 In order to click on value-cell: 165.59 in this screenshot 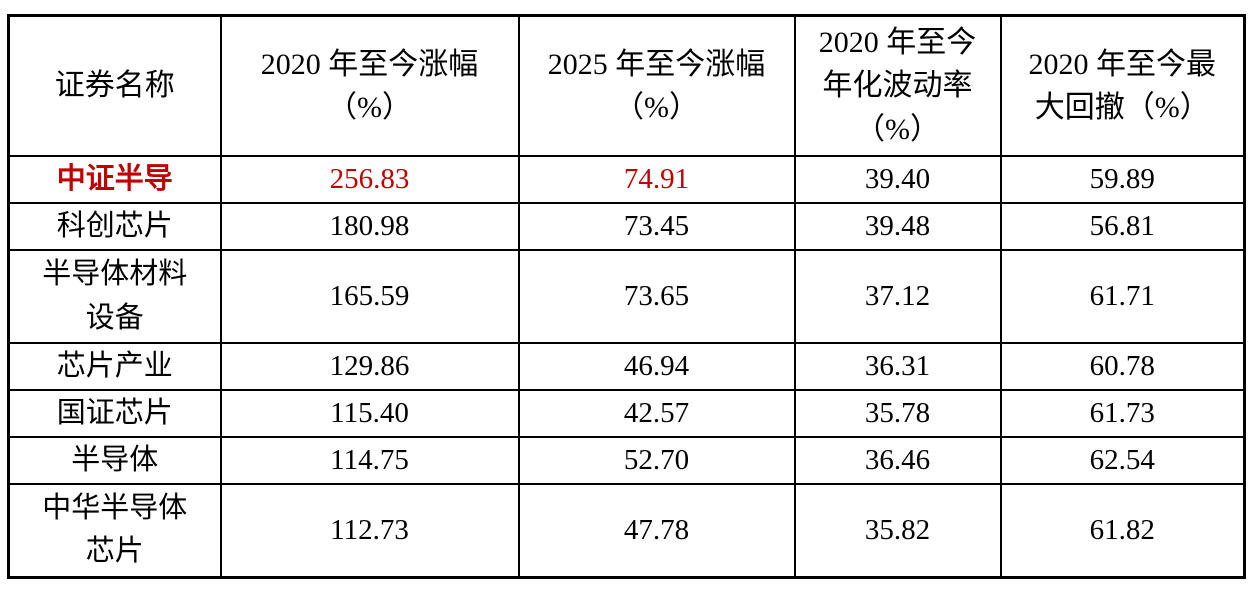, I will do `click(369, 296)`.